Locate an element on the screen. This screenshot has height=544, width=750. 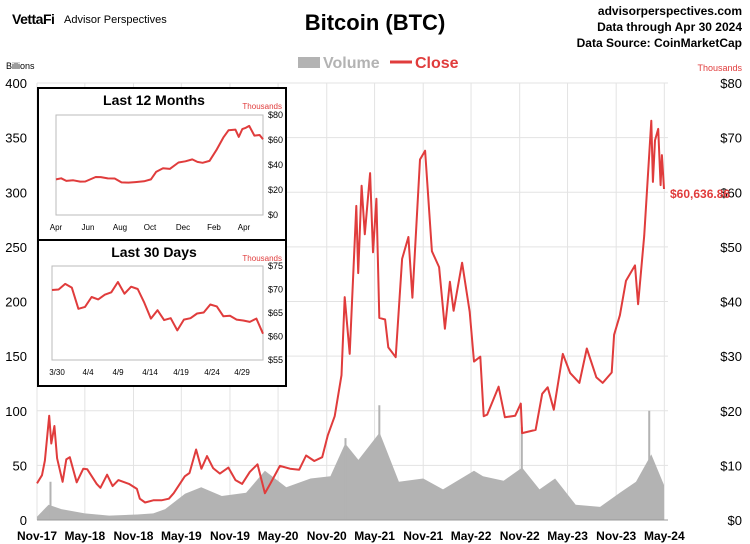
inset-x-tick-label: 4/9 is located at coordinates (118, 372).